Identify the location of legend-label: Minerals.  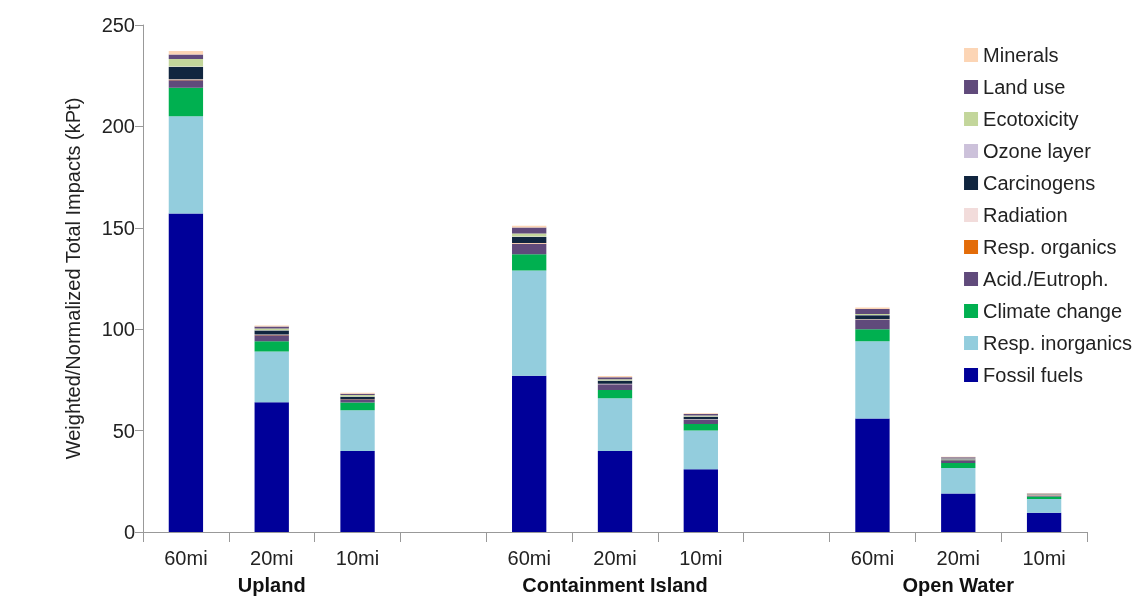
(1021, 55).